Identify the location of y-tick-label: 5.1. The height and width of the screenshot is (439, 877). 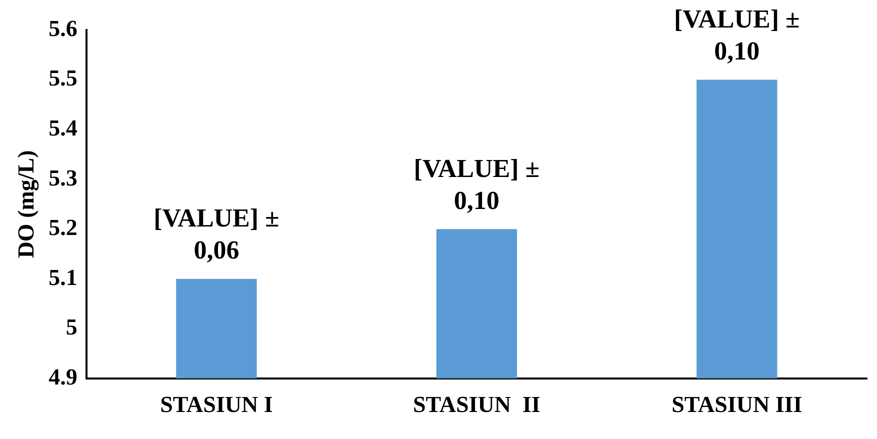
(63, 277).